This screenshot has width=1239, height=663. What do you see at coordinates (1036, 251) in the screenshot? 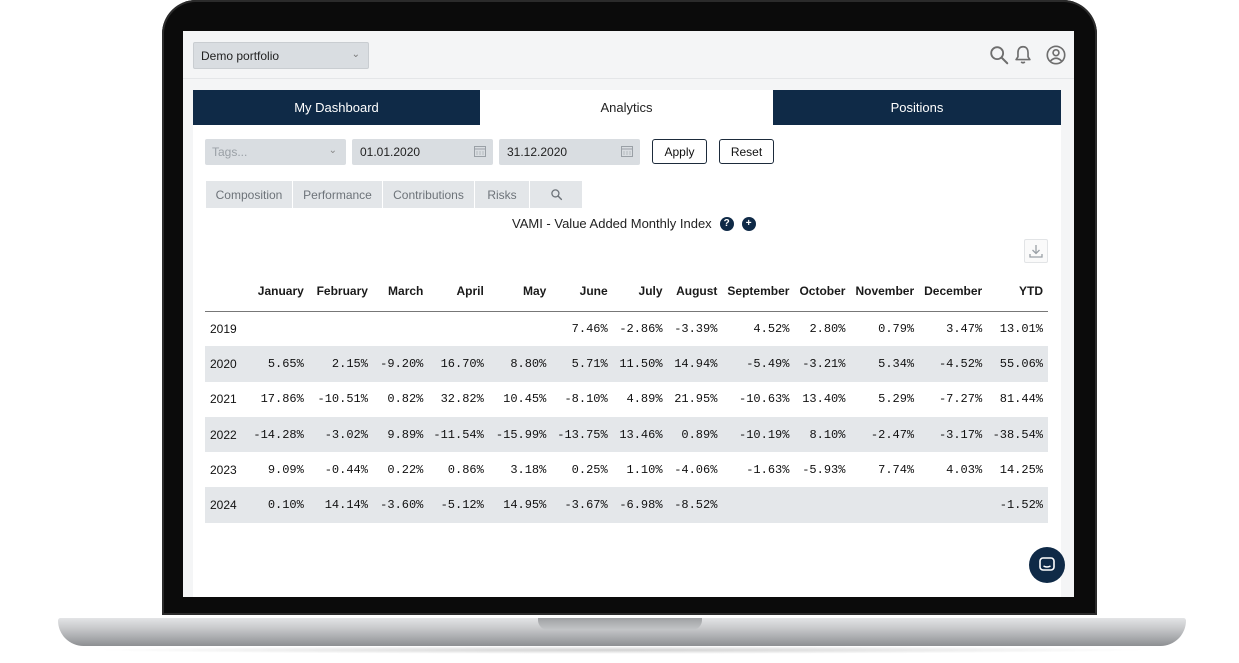
I see `download-button` at bounding box center [1036, 251].